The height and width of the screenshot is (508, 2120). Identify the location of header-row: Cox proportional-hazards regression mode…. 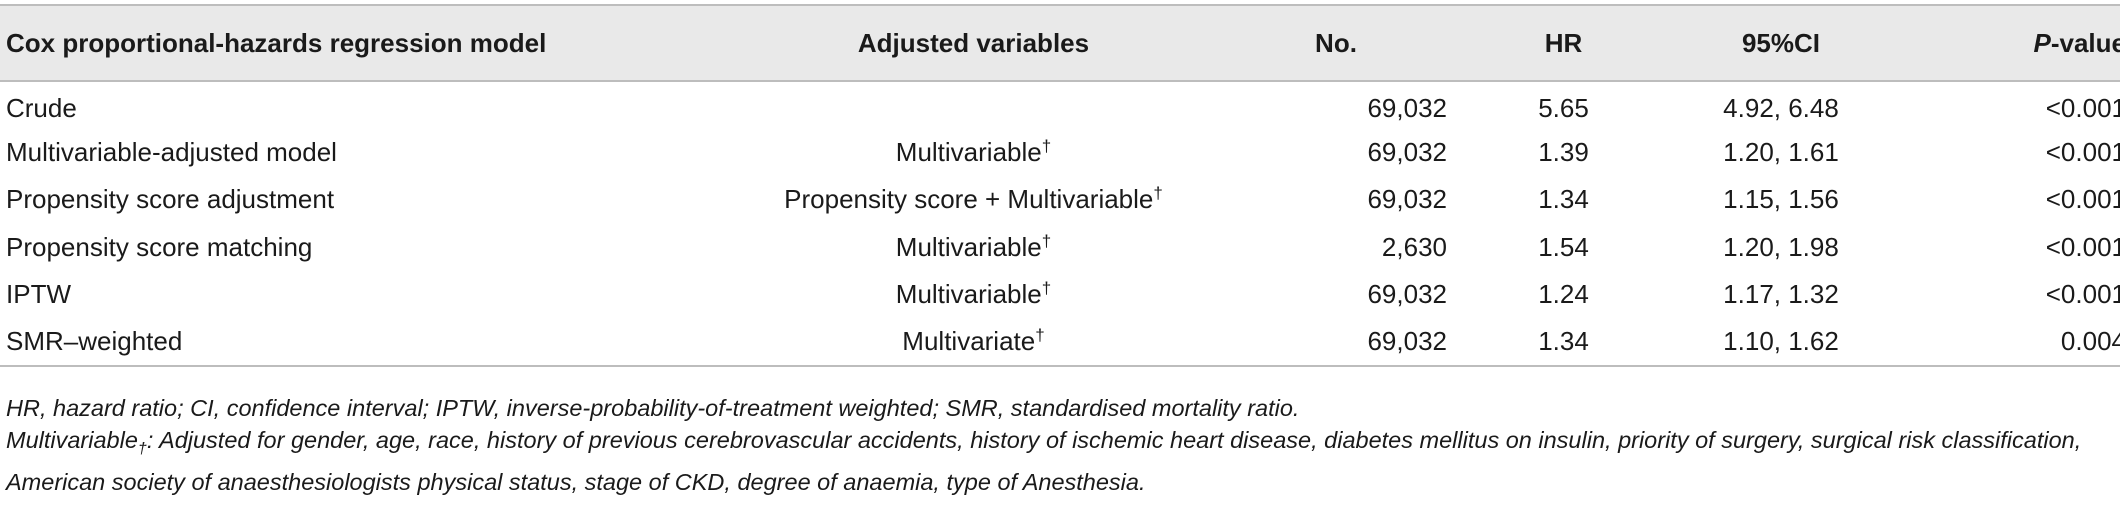
(1060, 43).